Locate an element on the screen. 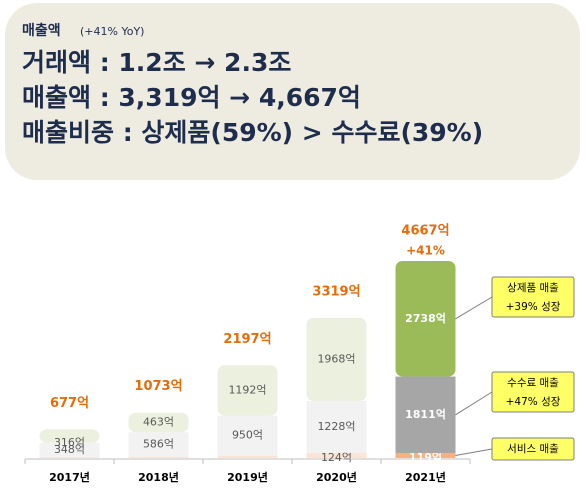 The height and width of the screenshot is (504, 586). value-label: 1811억 is located at coordinates (425, 414).